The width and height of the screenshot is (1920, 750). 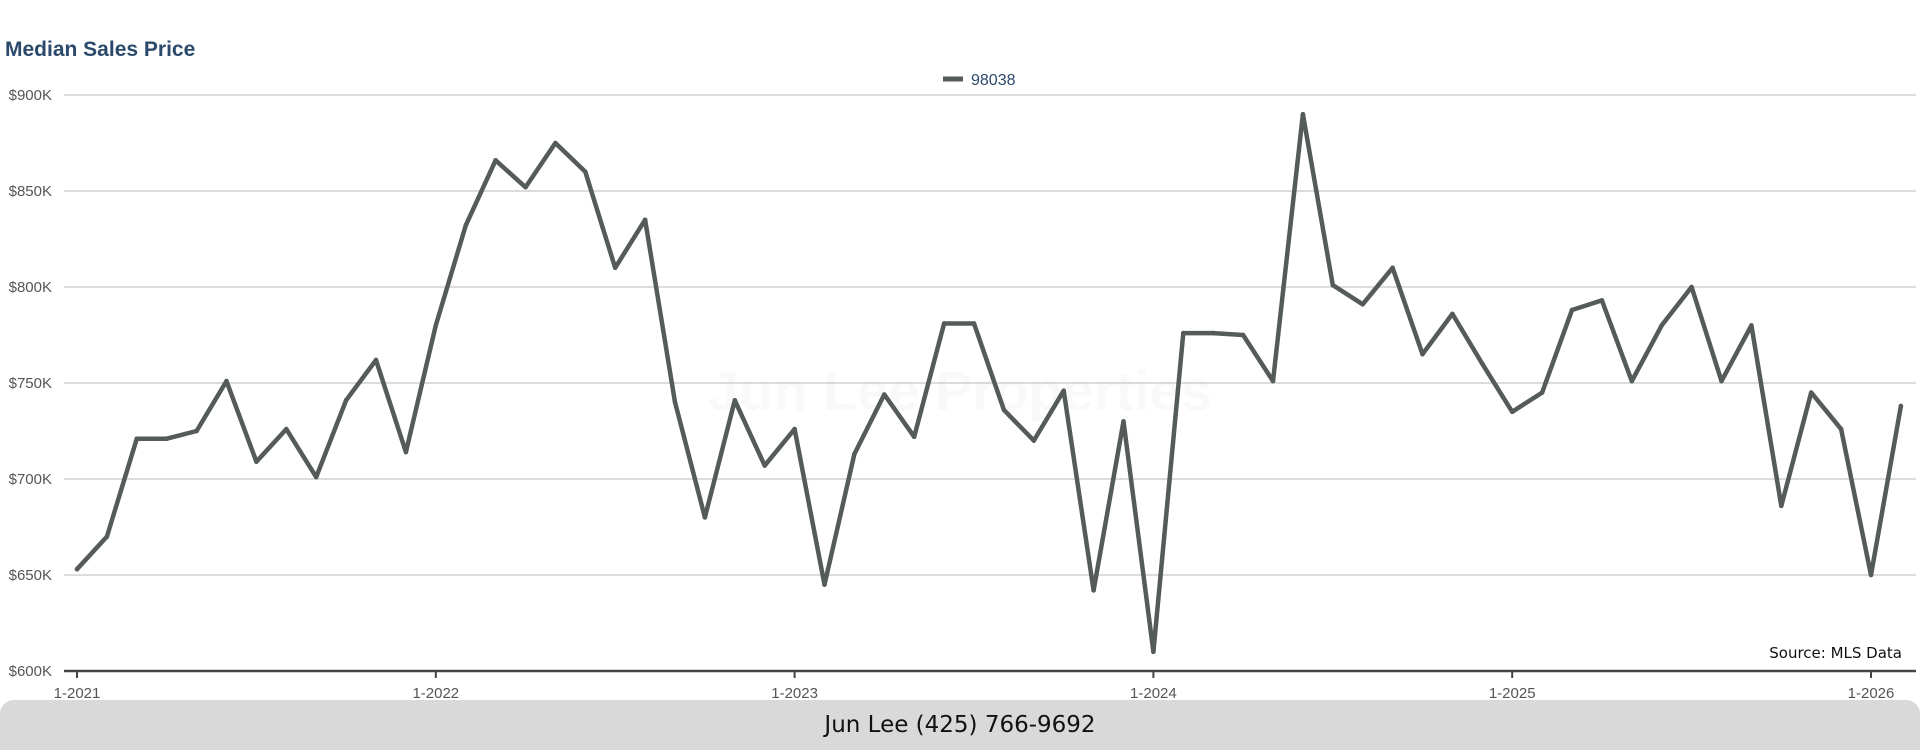 I want to click on chart-title: Median Sales Price, so click(x=100, y=49).